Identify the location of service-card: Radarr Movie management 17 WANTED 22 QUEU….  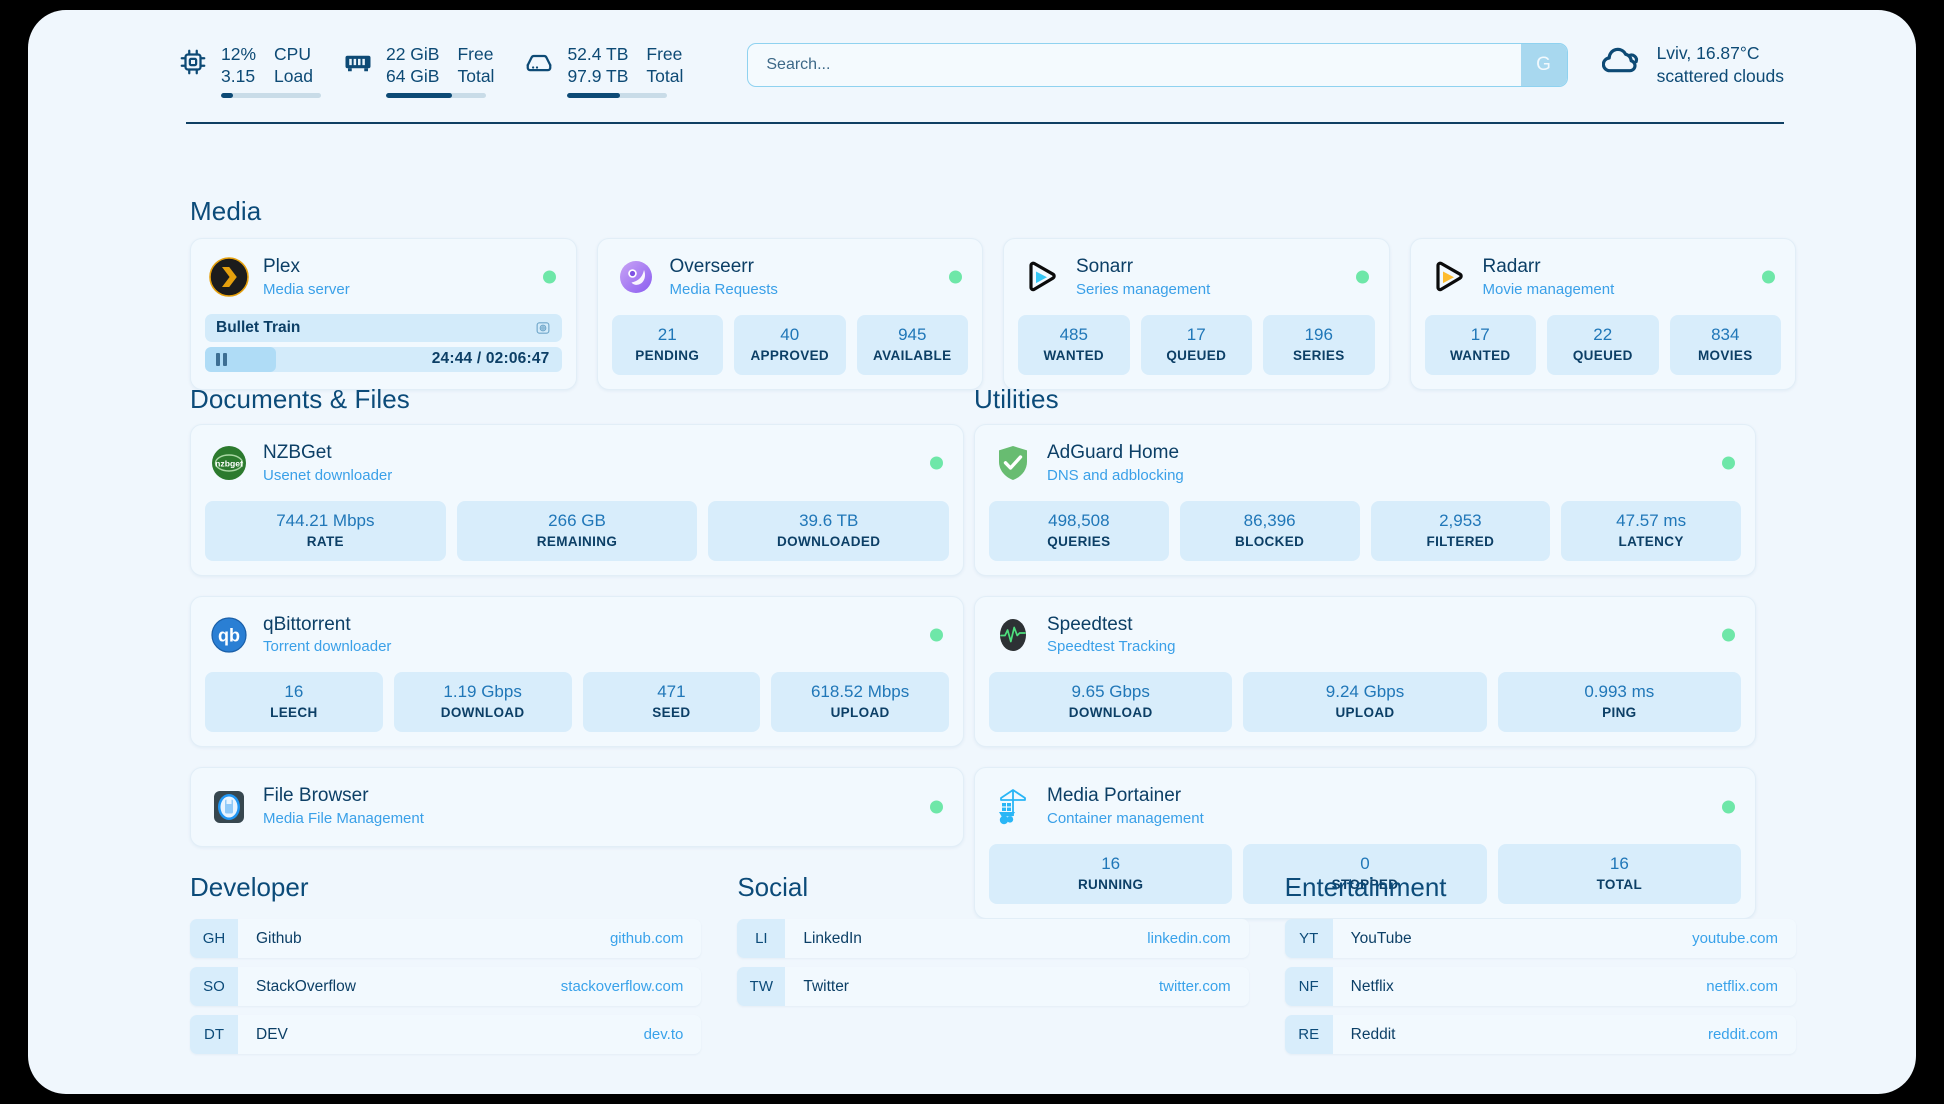
(1602, 314).